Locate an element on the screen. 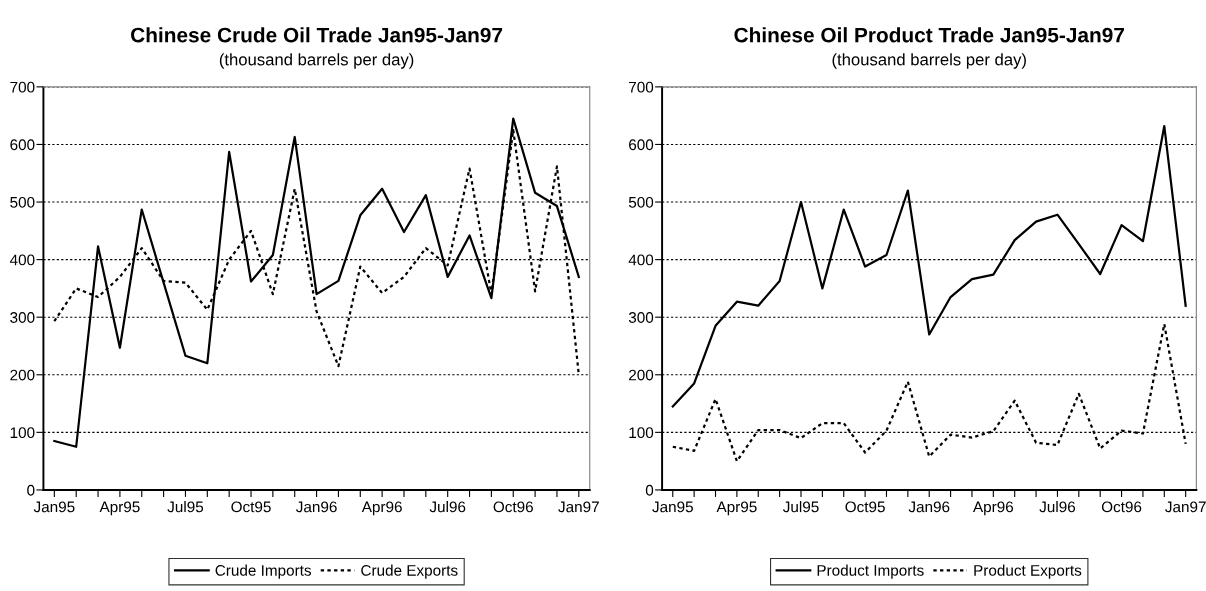 This screenshot has height=591, width=1206. chart-title: Chinese Crude Oil Trade Jan95-Jan97 is located at coordinates (317, 35).